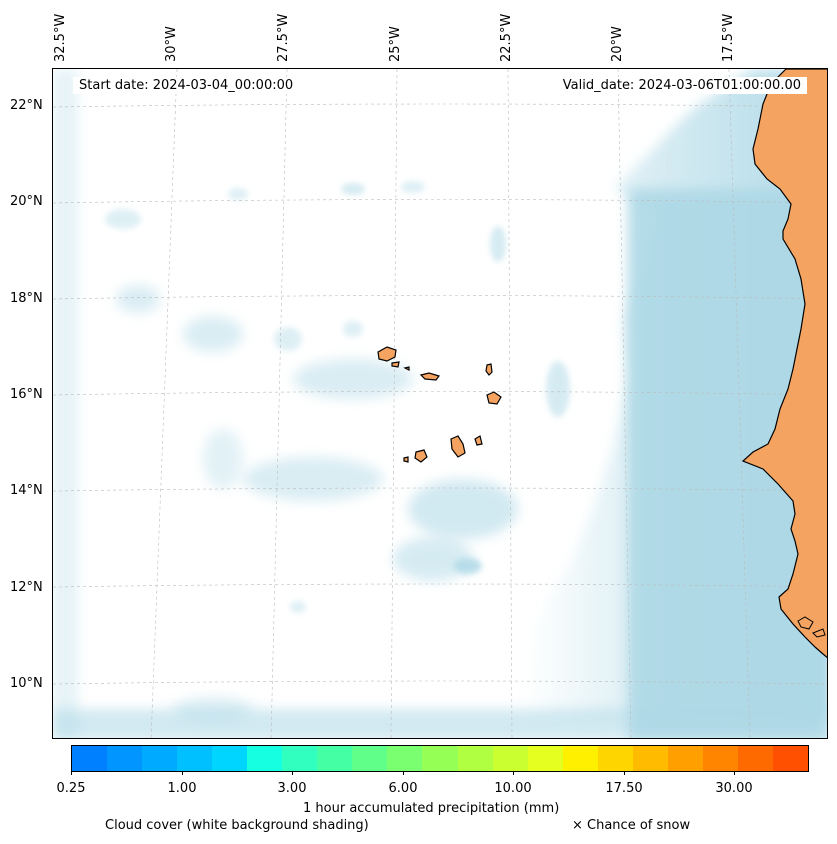 The width and height of the screenshot is (837, 844). I want to click on island-brava, so click(406, 459).